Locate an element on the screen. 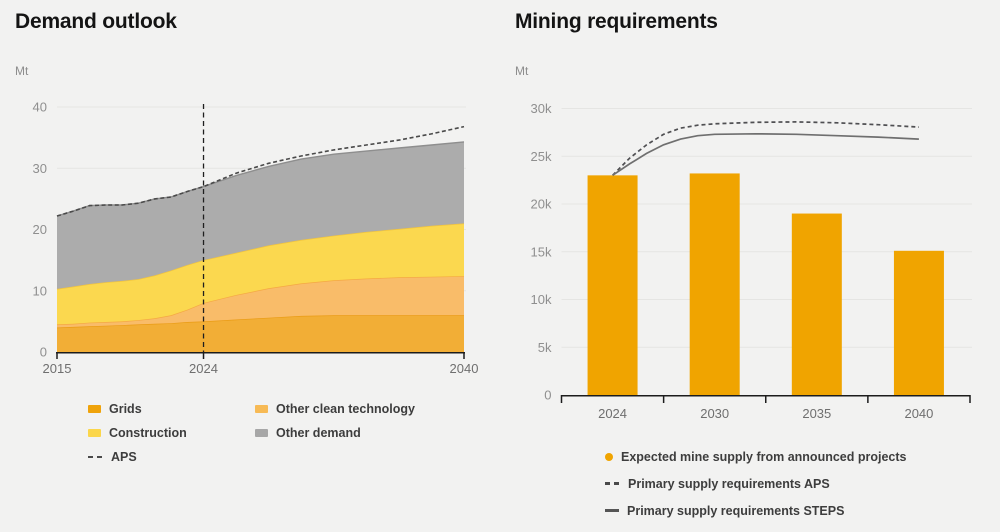 This screenshot has width=1000, height=532. legend-item-other-clean-technology: Other clean technology is located at coordinates (335, 409).